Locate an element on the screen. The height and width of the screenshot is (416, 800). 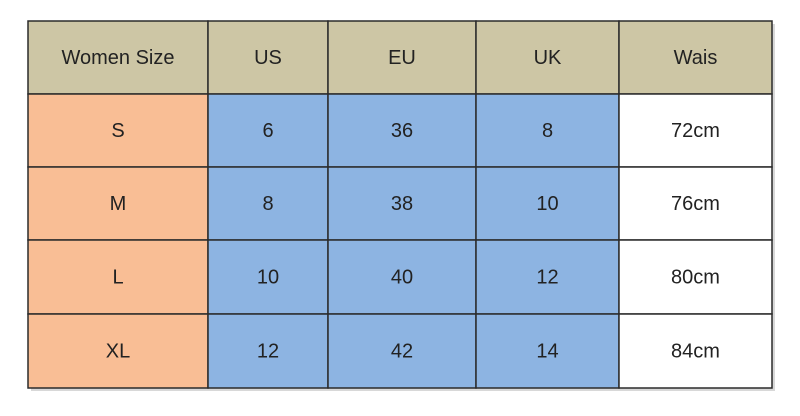
body-text: 38 is located at coordinates (402, 204).